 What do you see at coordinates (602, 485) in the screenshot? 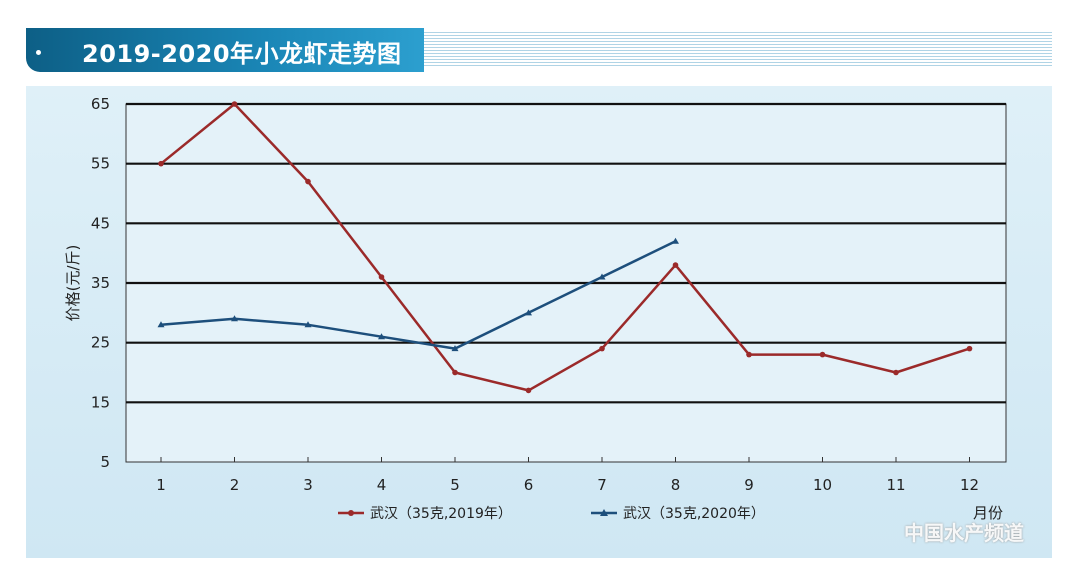
I see `x-tick-label-7: 7` at bounding box center [602, 485].